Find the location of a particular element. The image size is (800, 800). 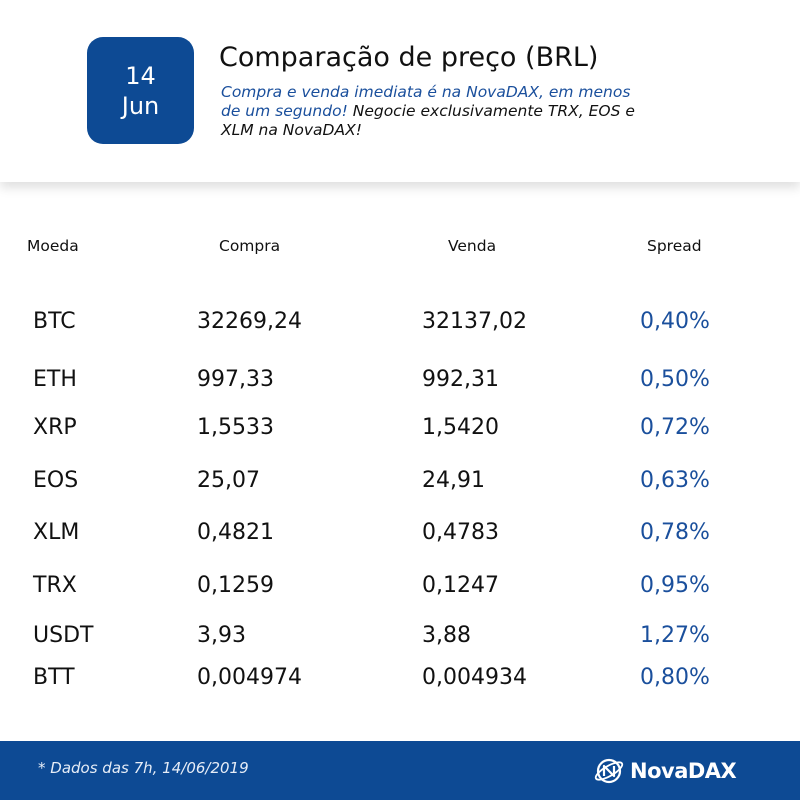

table-row: BTC 32269,24 32137,02 0,40% is located at coordinates (400, 322).